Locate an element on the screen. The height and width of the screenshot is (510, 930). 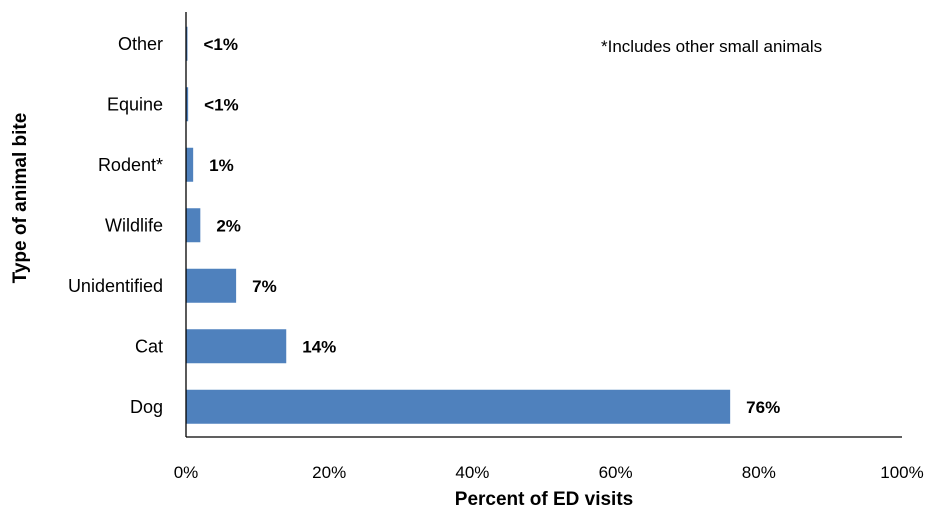
bar-other is located at coordinates (187, 43).